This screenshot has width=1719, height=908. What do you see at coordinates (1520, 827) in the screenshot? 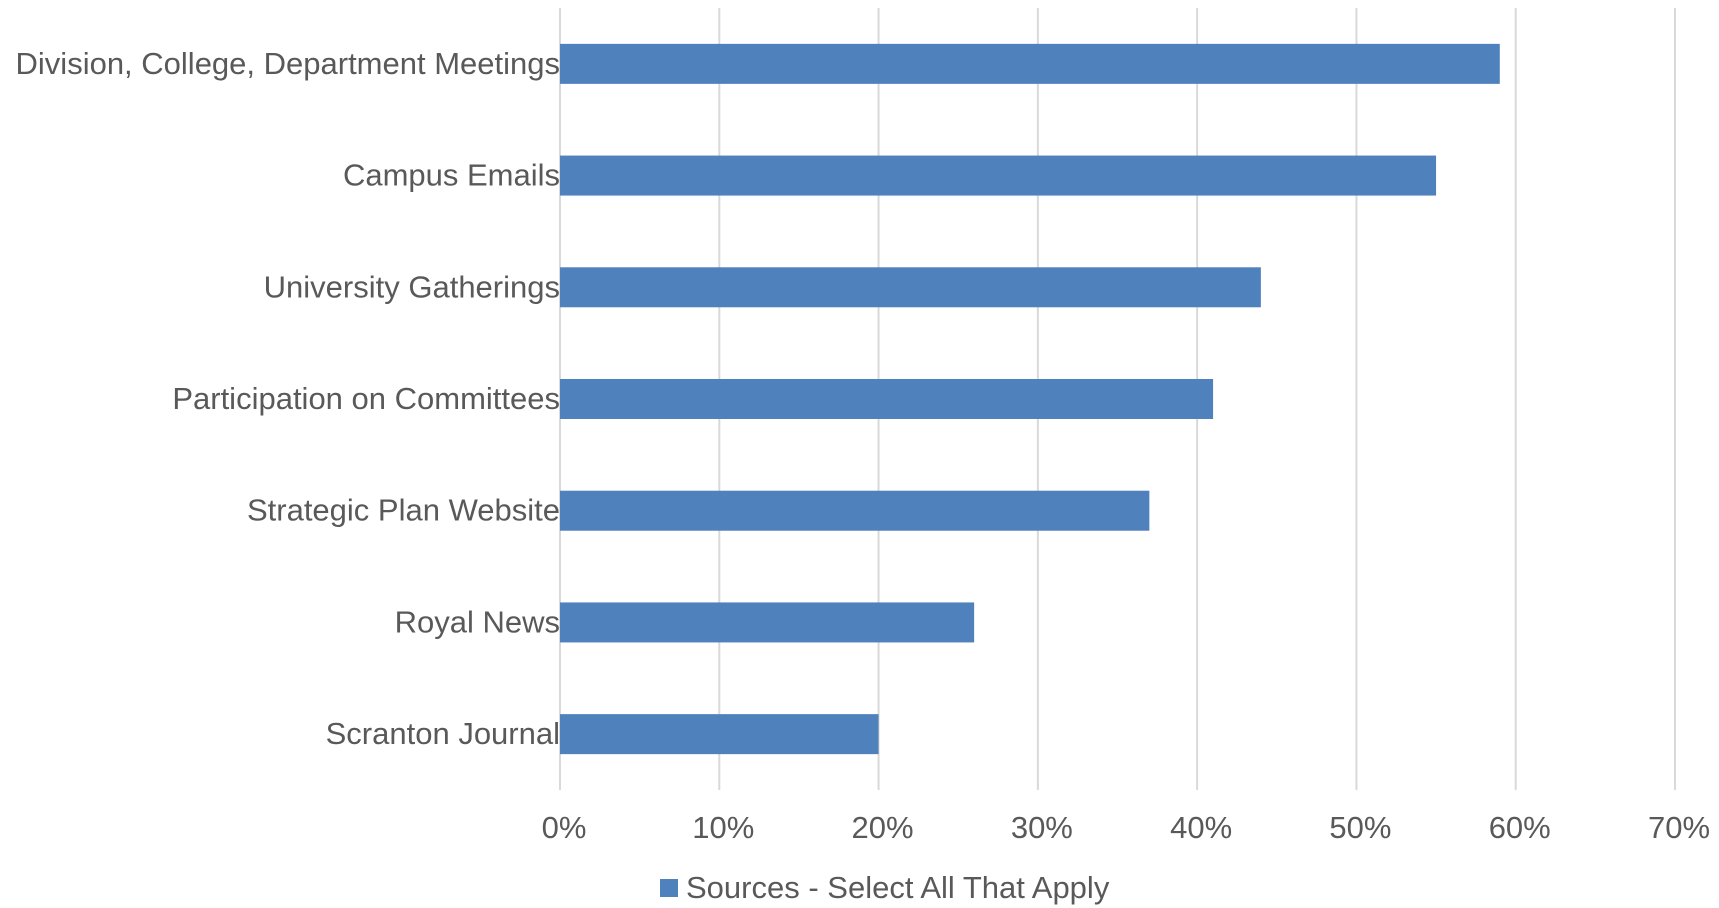
I see `x-tick-label: 60%` at bounding box center [1520, 827].